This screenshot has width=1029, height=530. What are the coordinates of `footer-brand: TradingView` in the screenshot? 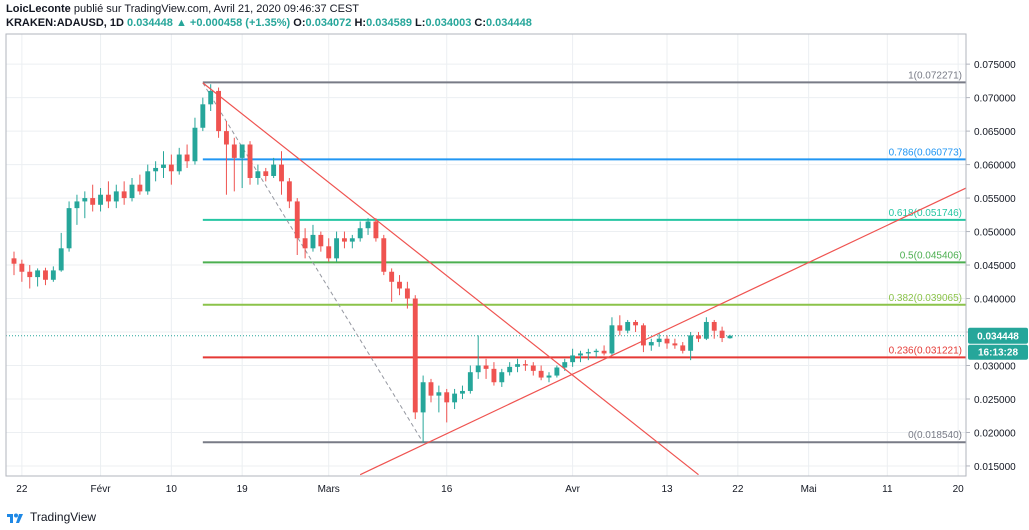 It's located at (63, 517).